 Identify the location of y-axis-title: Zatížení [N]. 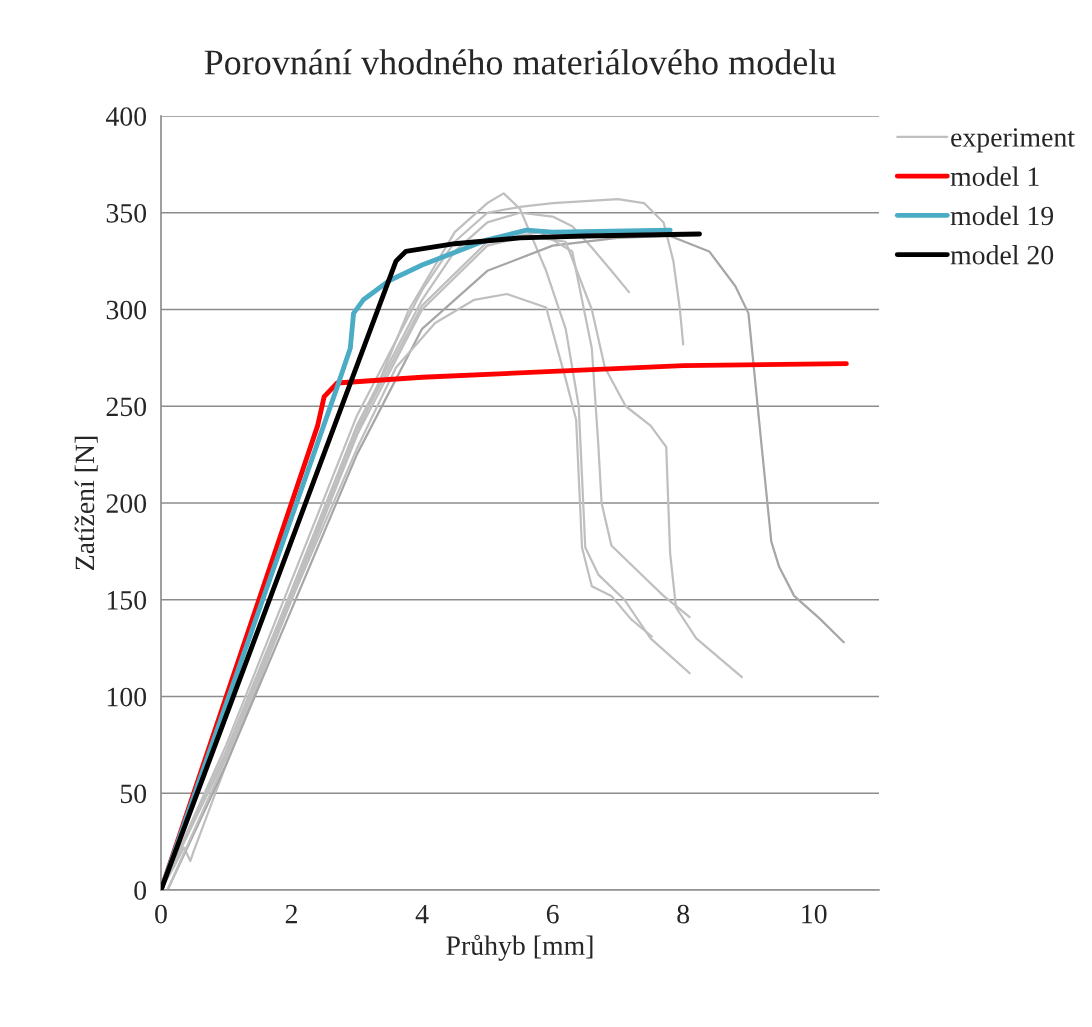
(86, 503).